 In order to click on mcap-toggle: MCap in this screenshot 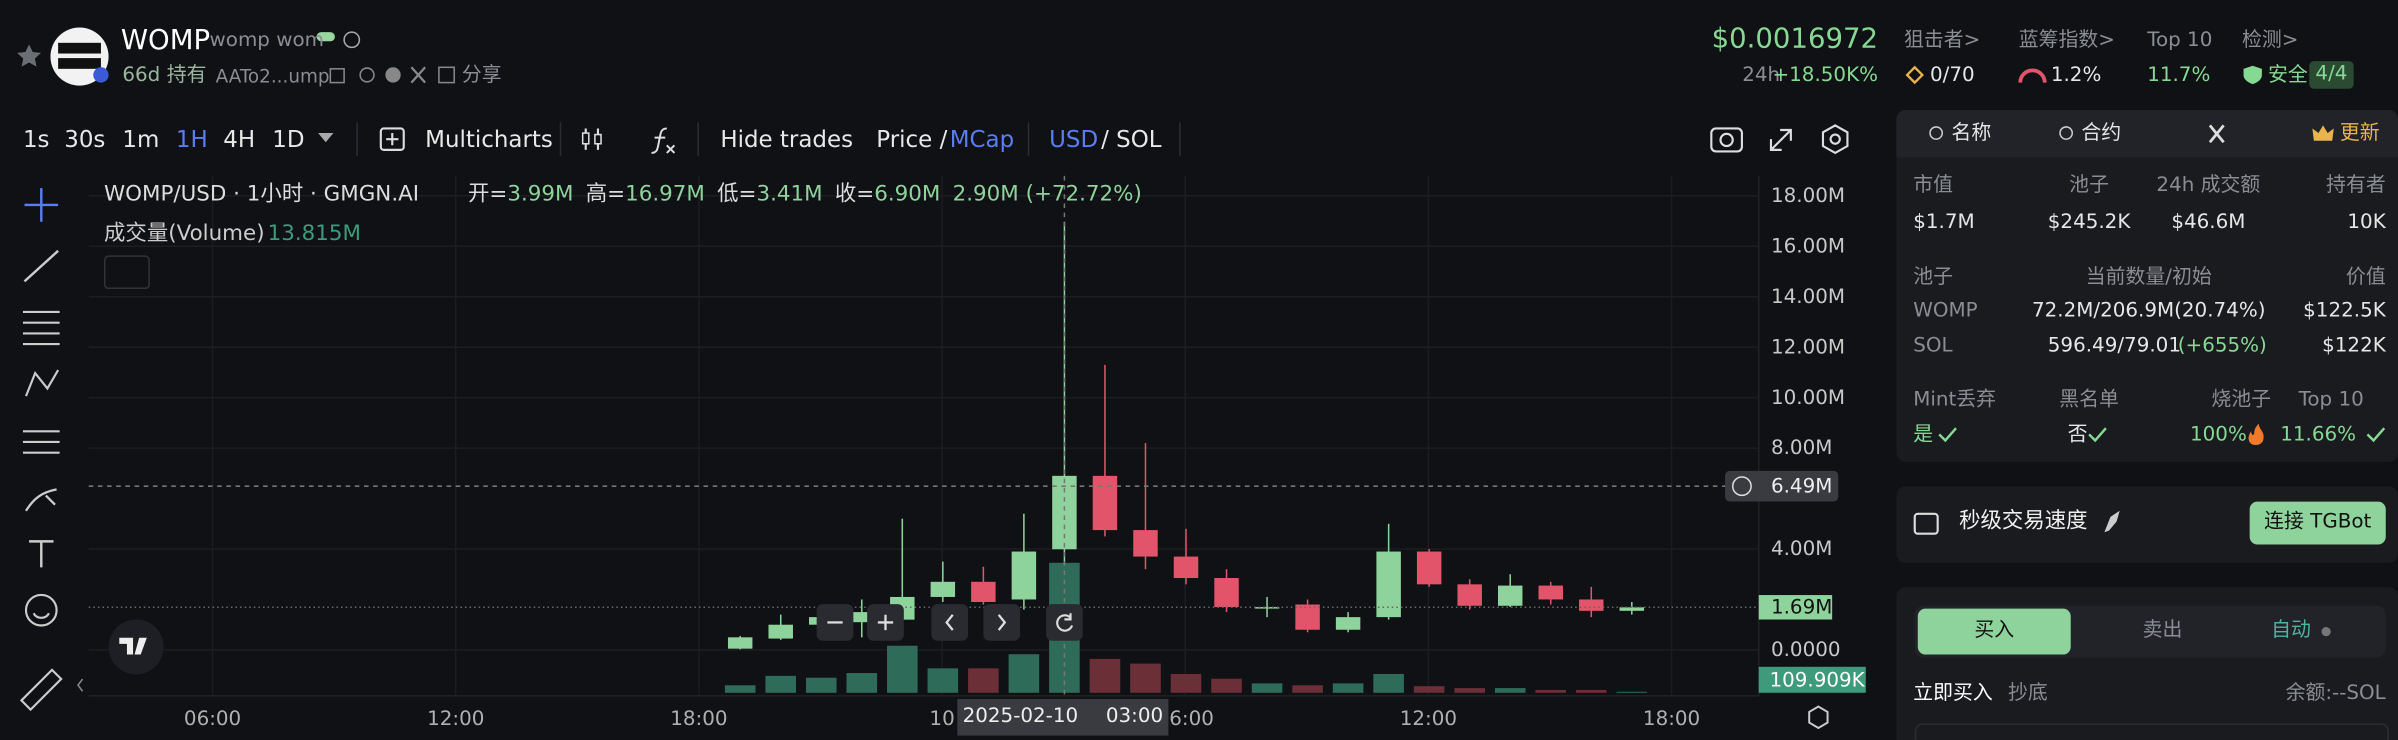, I will do `click(982, 139)`.